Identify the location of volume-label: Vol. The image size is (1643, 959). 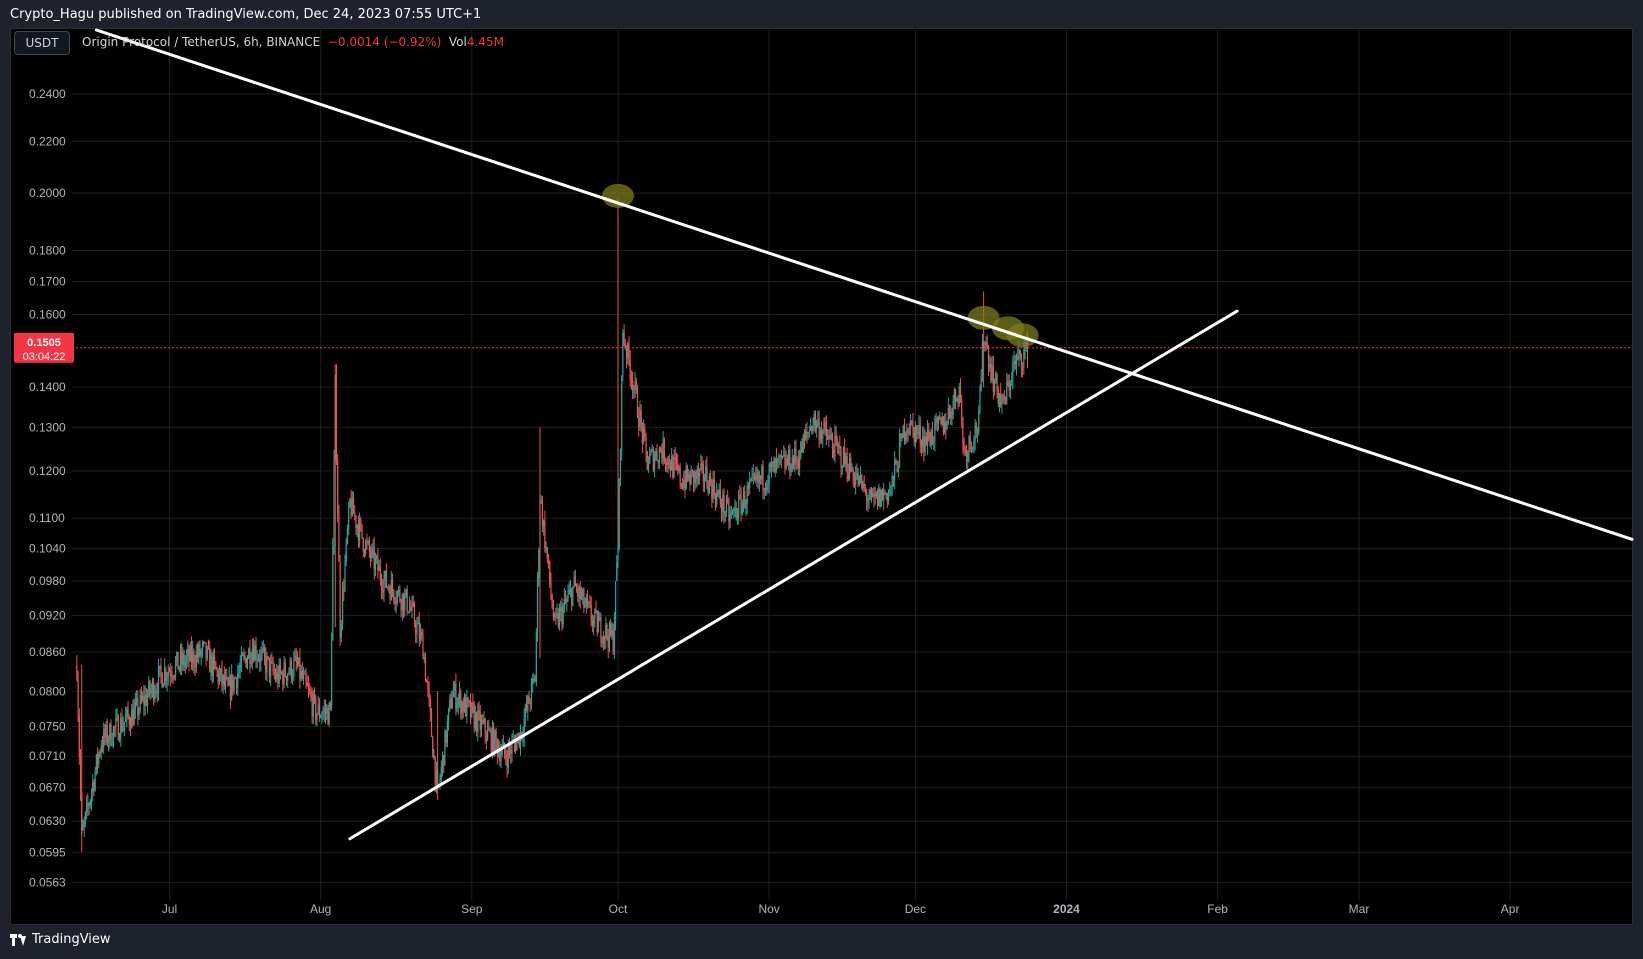
(457, 42).